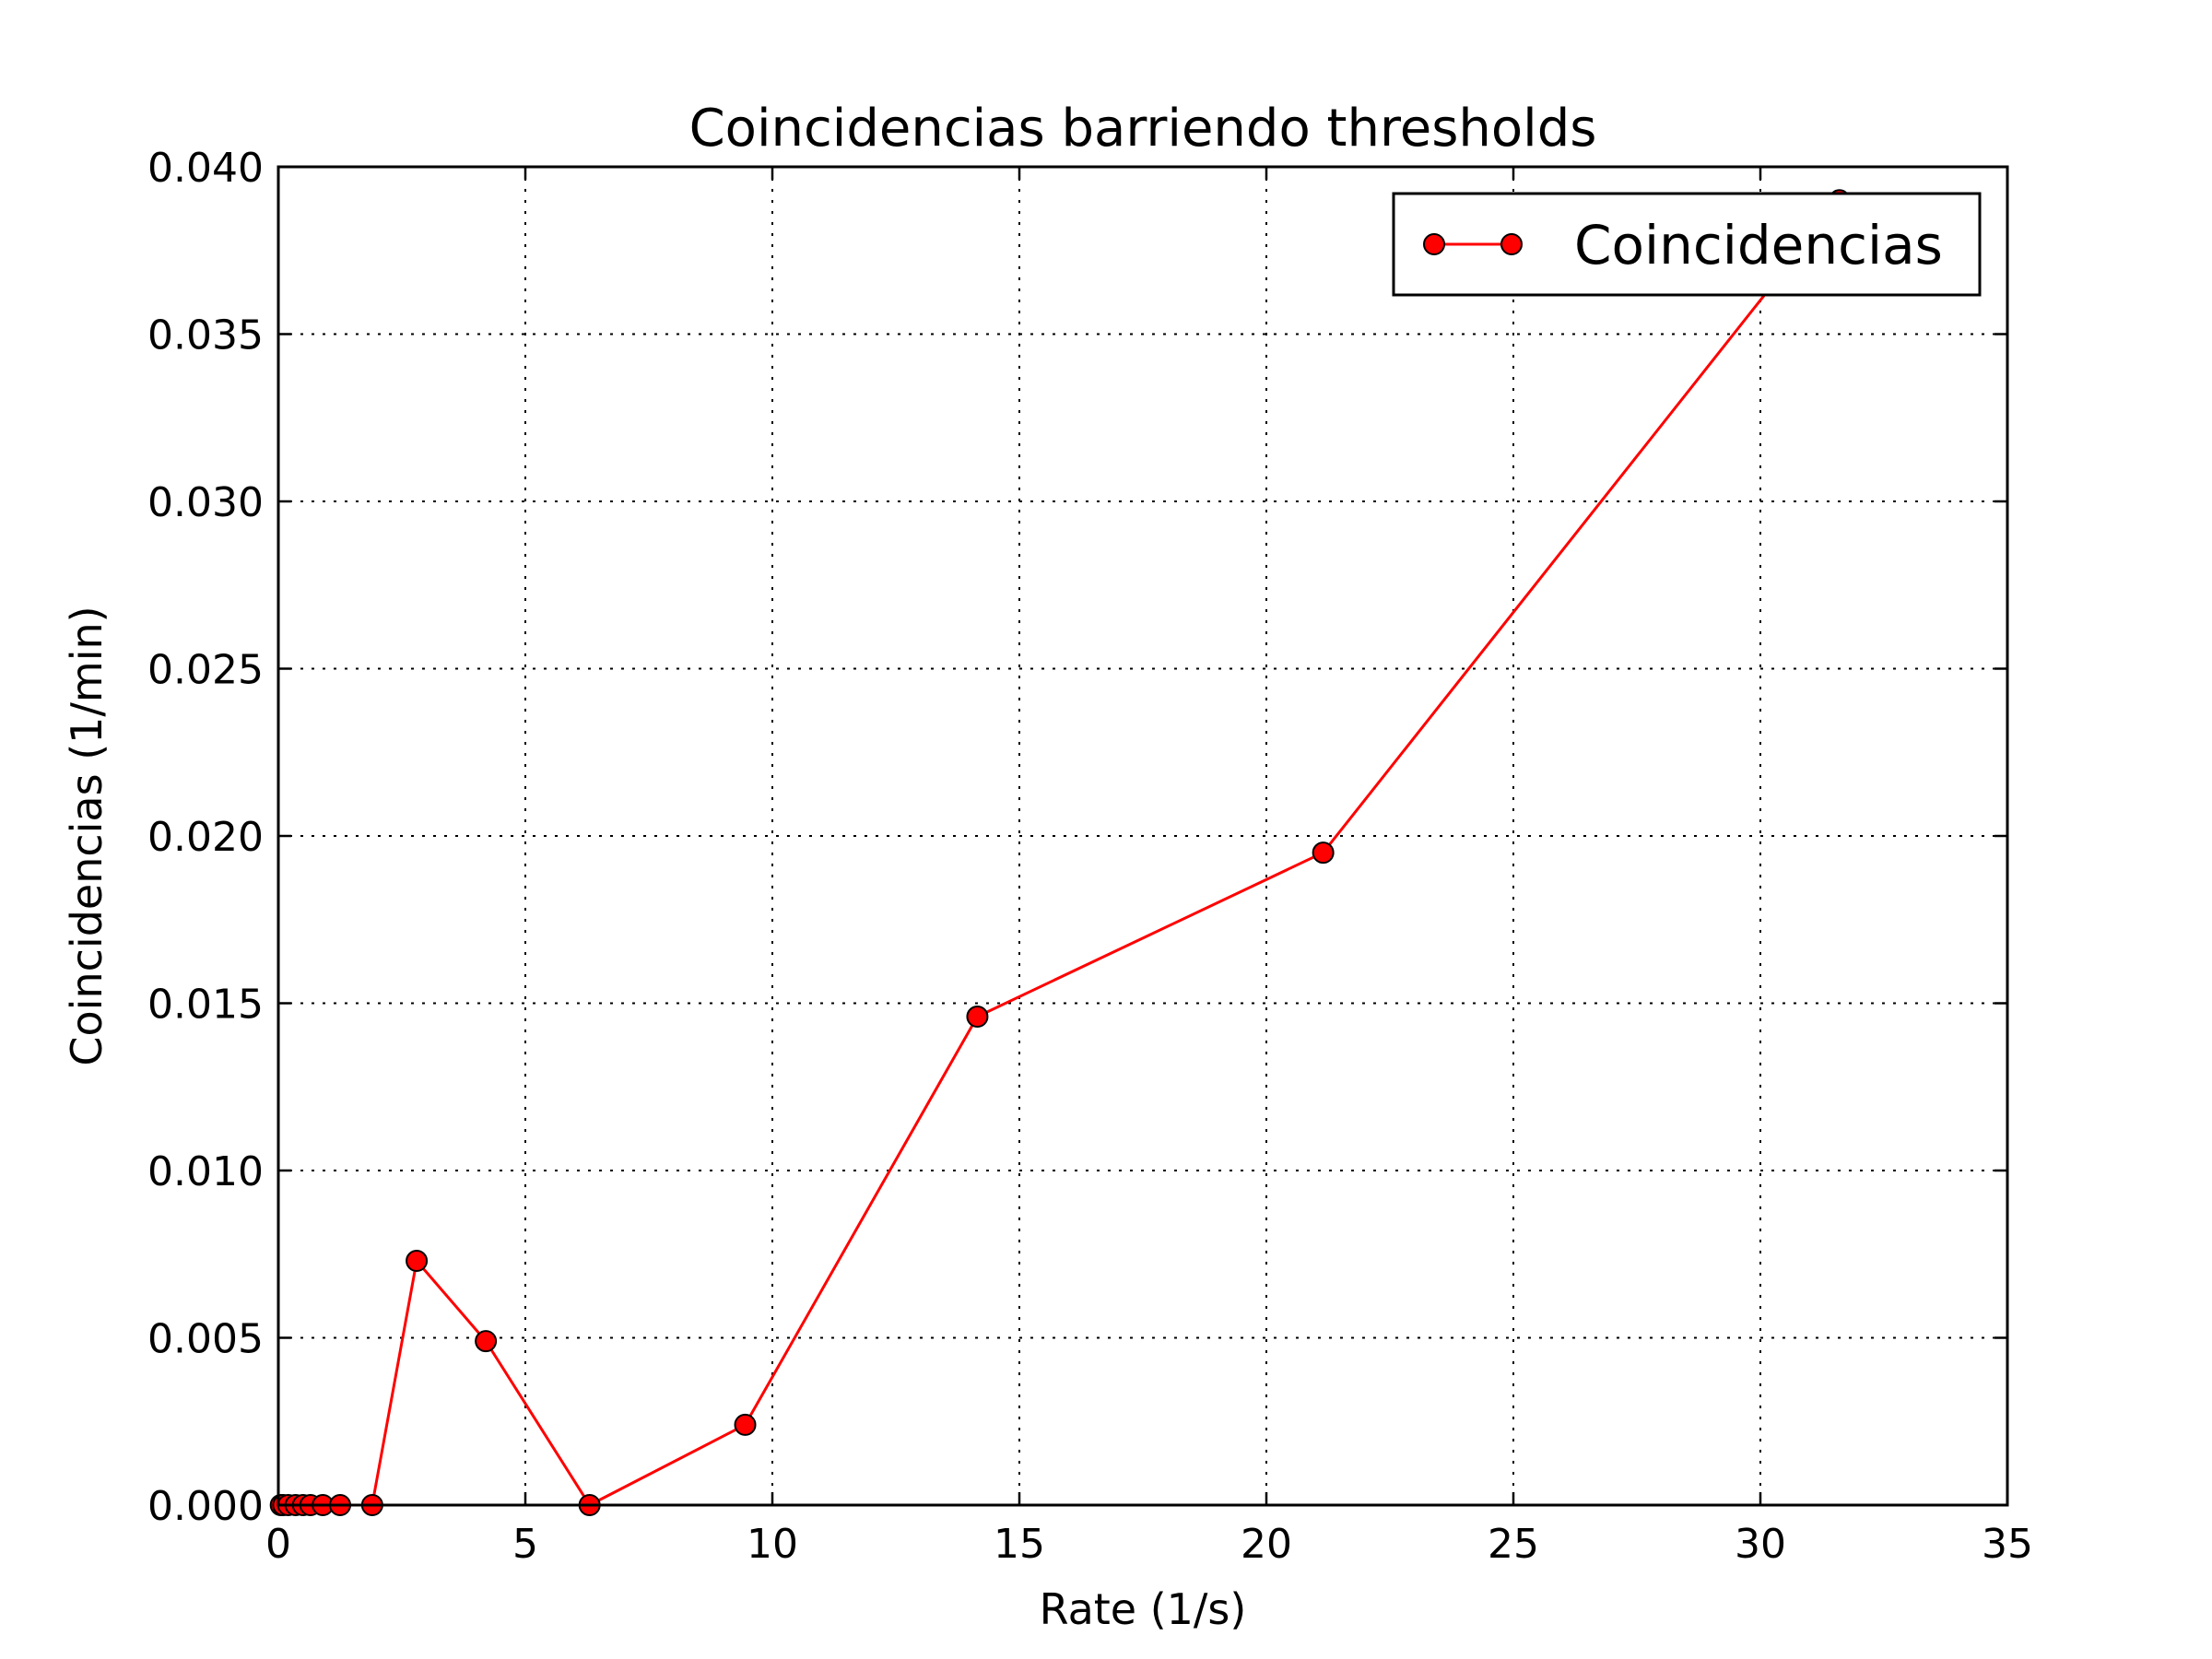 The image size is (2212, 1659). Describe the element at coordinates (205, 1506) in the screenshot. I see `y-tick-label: 0.000` at that location.